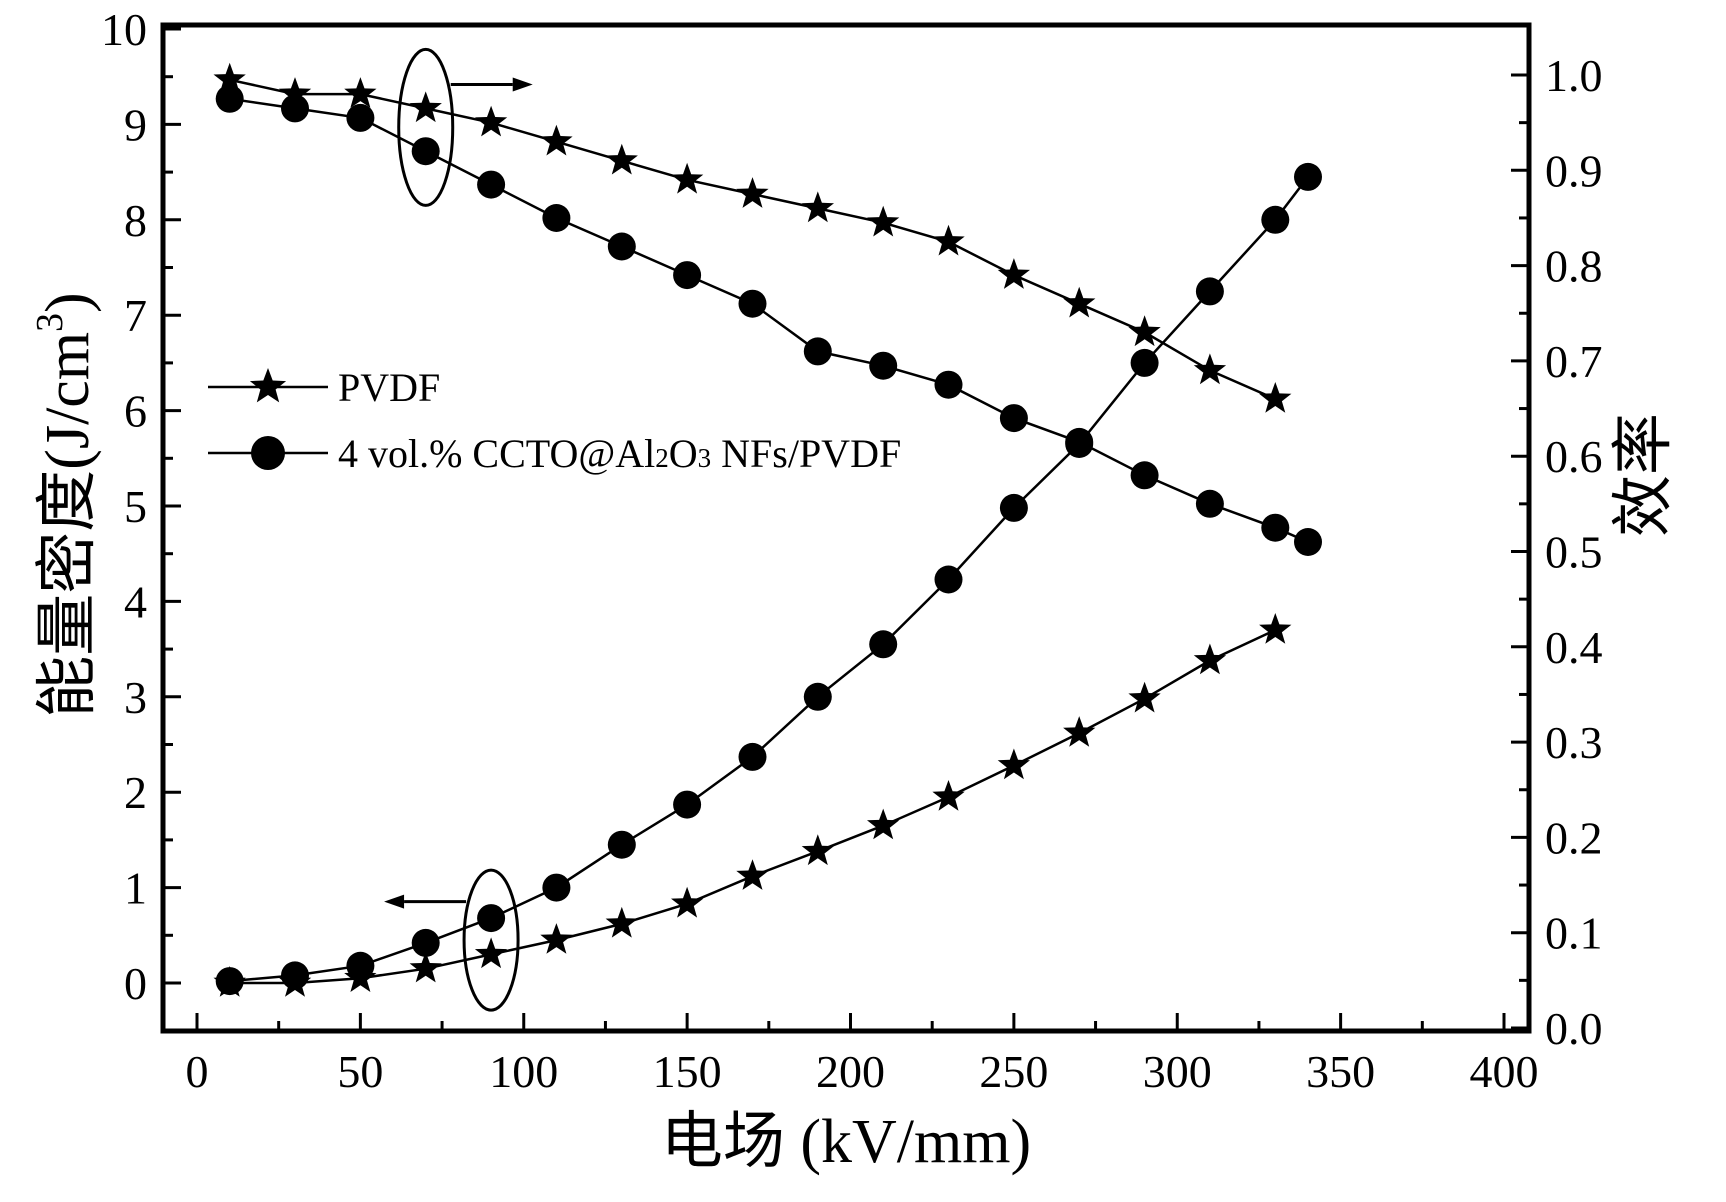 The height and width of the screenshot is (1202, 1726). I want to click on y-left-tick-label: 3, so click(135, 697).